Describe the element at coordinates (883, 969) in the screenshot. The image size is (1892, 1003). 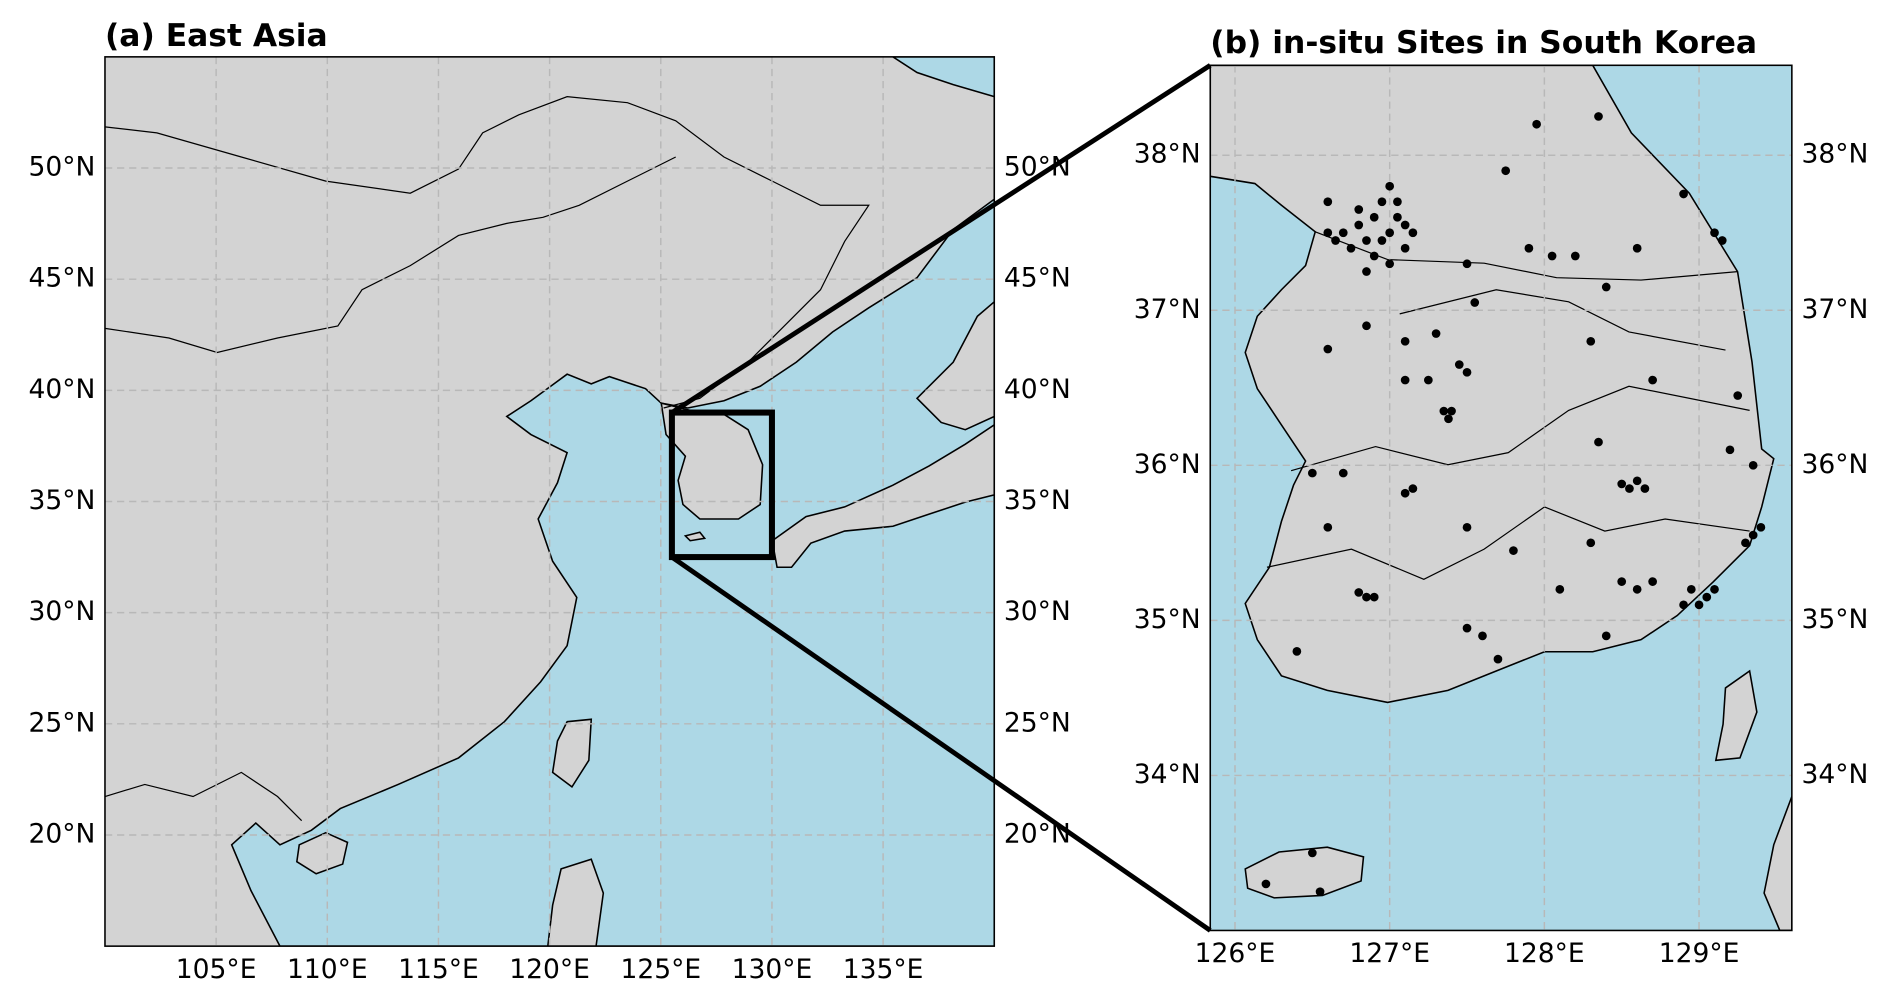
I see `x-tick-label: 135°E` at that location.